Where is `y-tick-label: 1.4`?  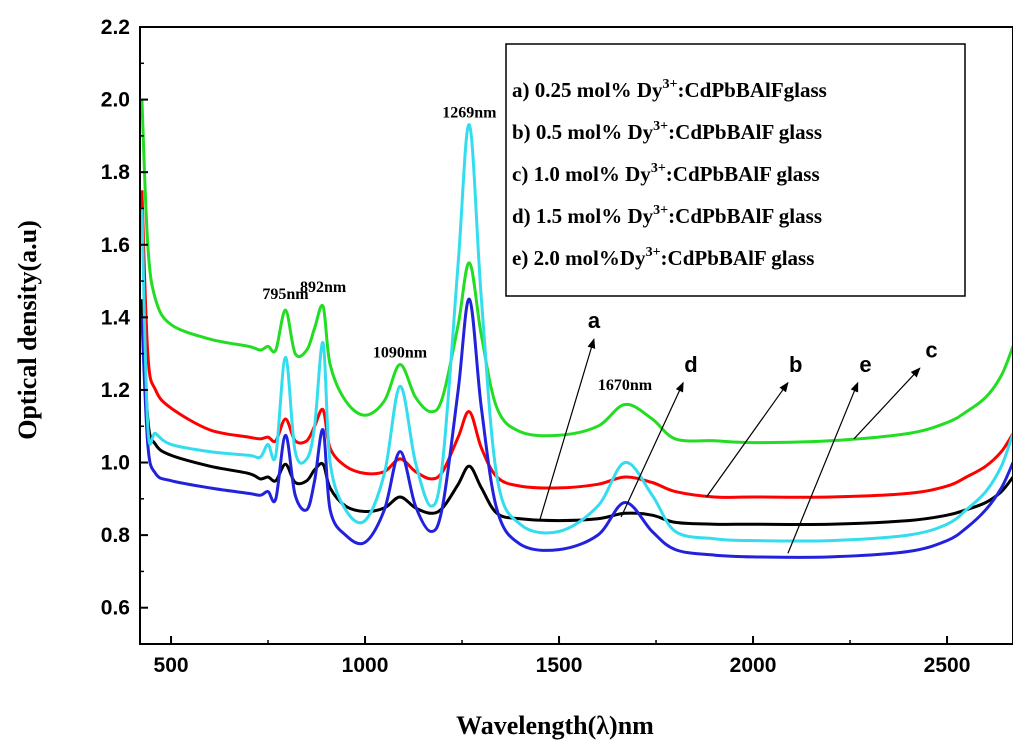
y-tick-label: 1.4 is located at coordinates (116, 317).